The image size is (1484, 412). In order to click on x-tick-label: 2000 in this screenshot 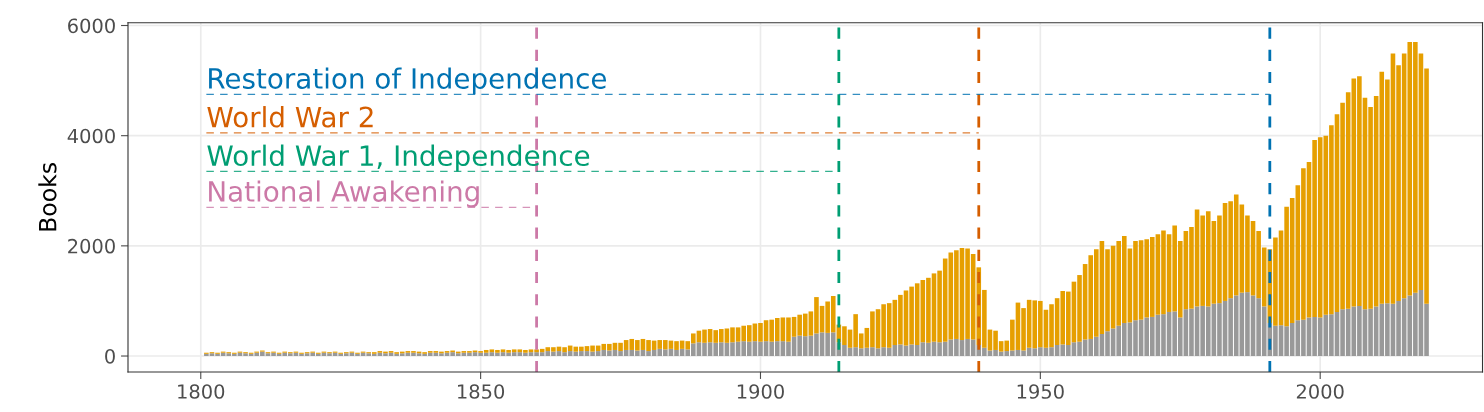, I will do `click(1320, 391)`.